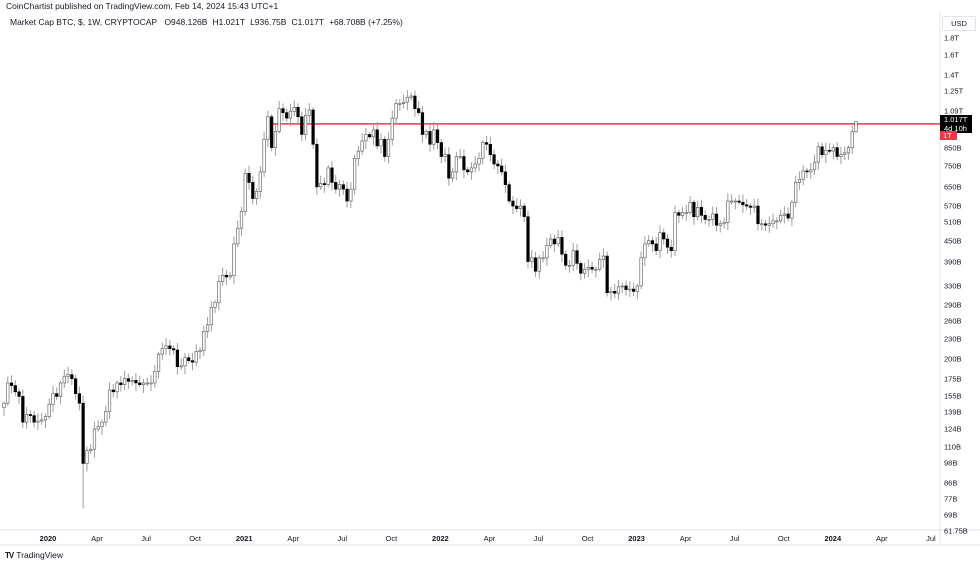 Image resolution: width=980 pixels, height=564 pixels. What do you see at coordinates (953, 339) in the screenshot?
I see `price-tick-label: 230B` at bounding box center [953, 339].